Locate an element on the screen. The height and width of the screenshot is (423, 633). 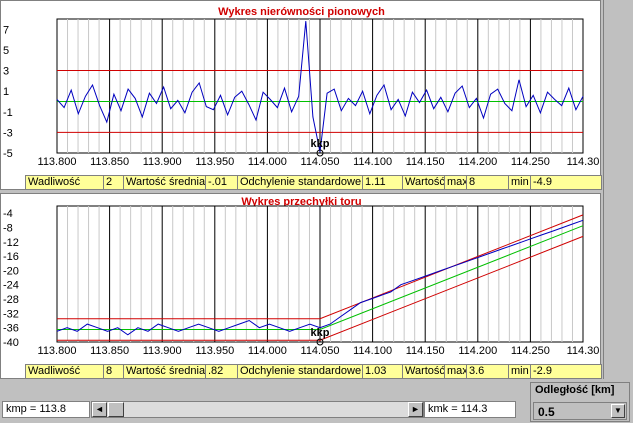
y-tick-label: -5 is located at coordinates (8, 154).